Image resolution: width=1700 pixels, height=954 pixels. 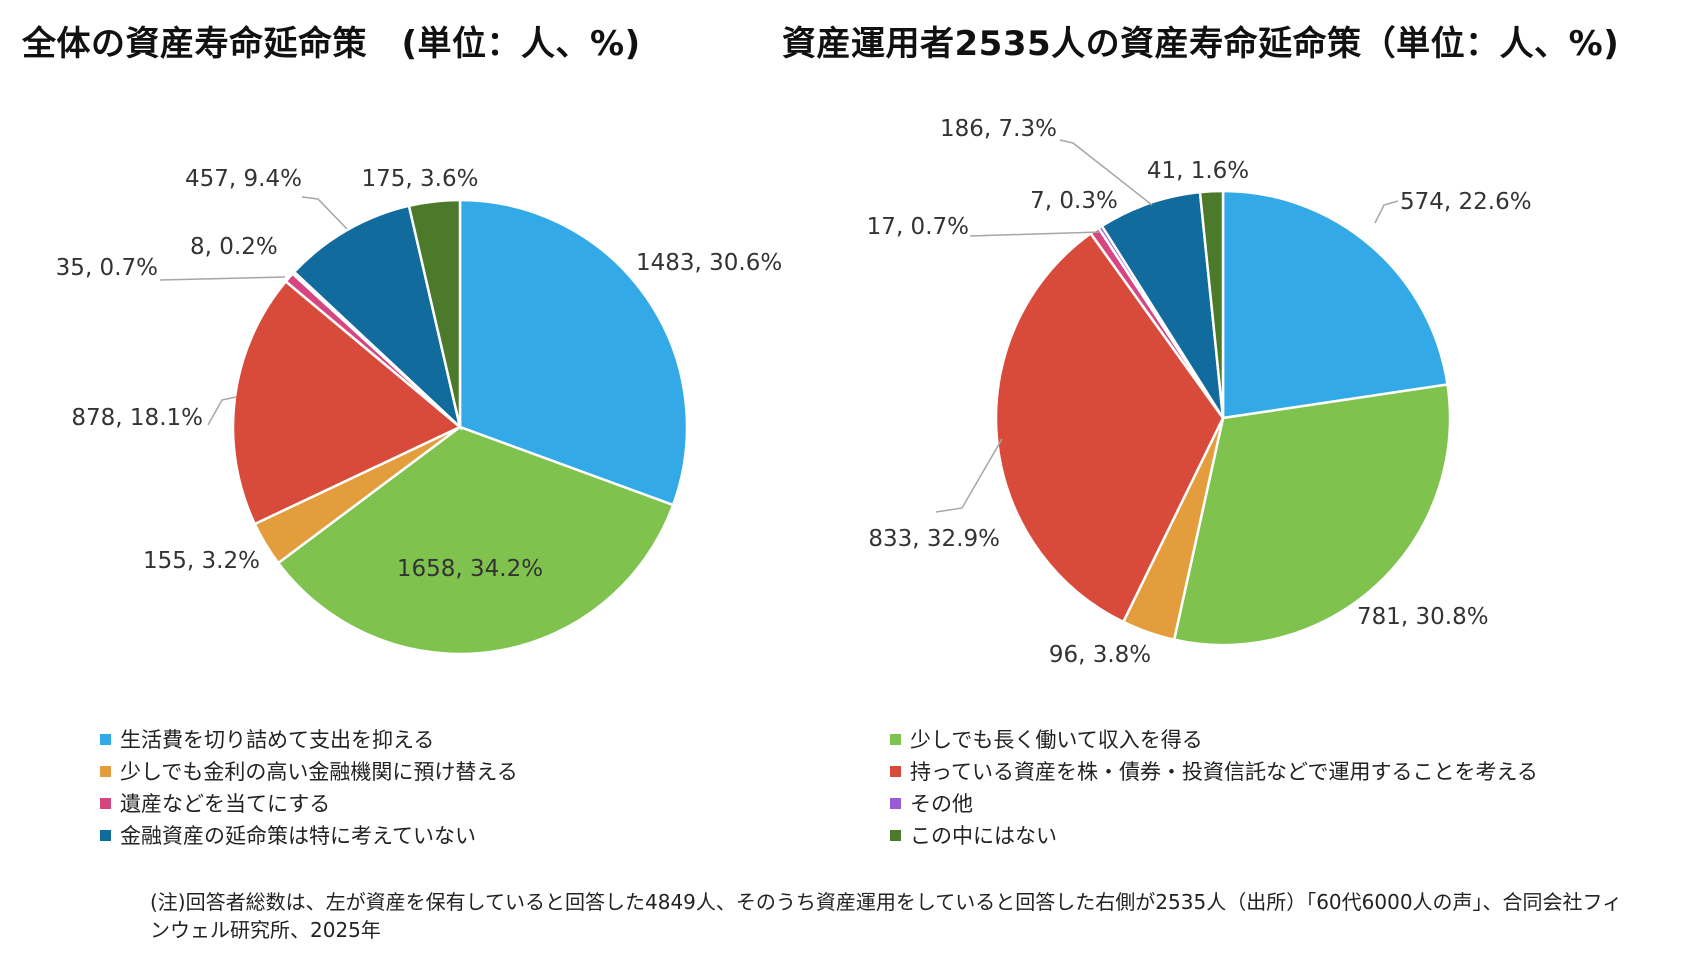 I want to click on legend-item: 持っている資産を株・債券・投資信託などで運用することを考える, so click(x=1214, y=771).